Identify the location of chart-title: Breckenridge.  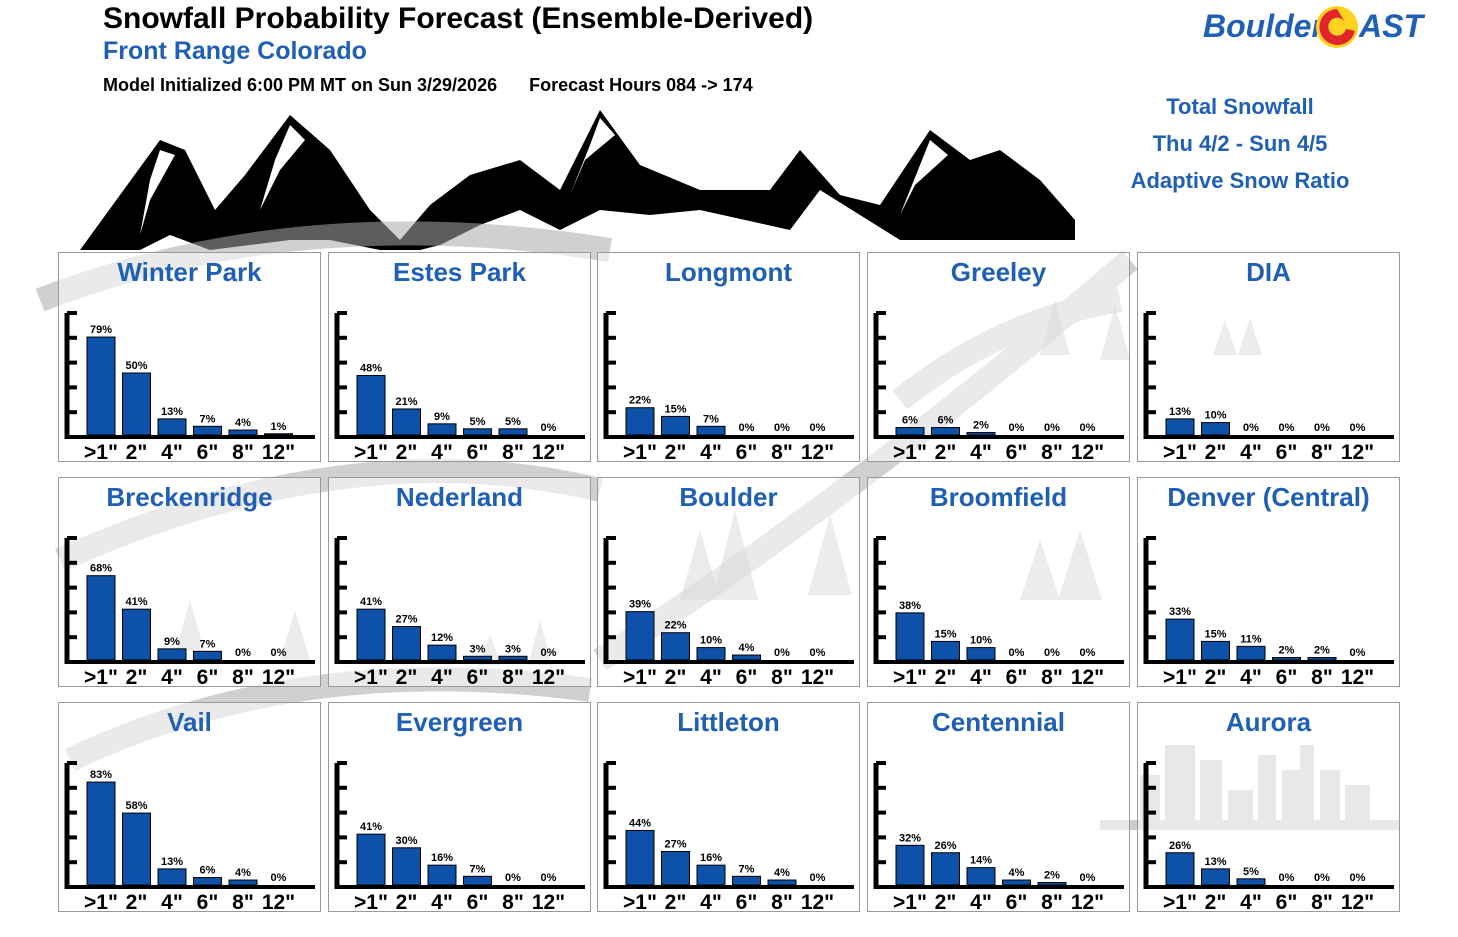
(189, 497).